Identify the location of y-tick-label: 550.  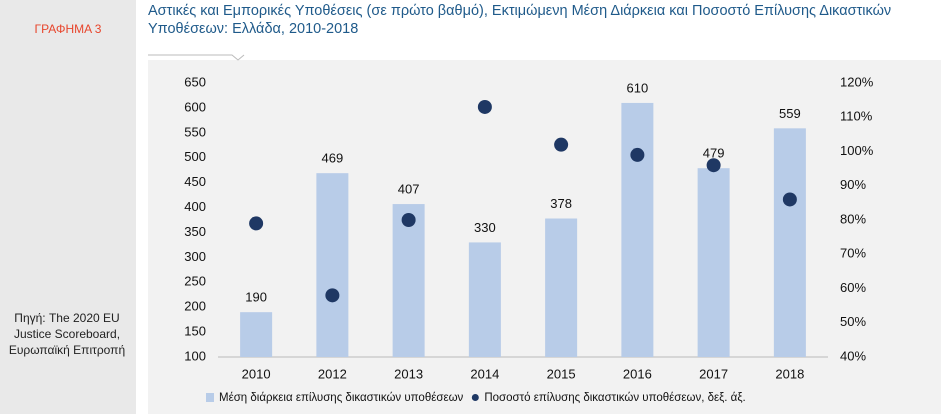
(195, 131).